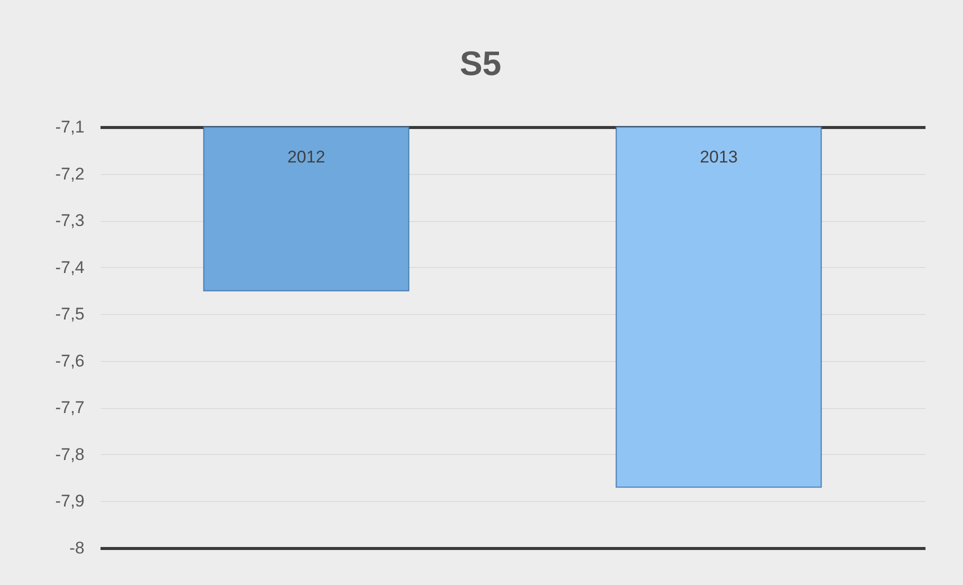 The height and width of the screenshot is (585, 963). Describe the element at coordinates (481, 64) in the screenshot. I see `chart-title: S5` at that location.